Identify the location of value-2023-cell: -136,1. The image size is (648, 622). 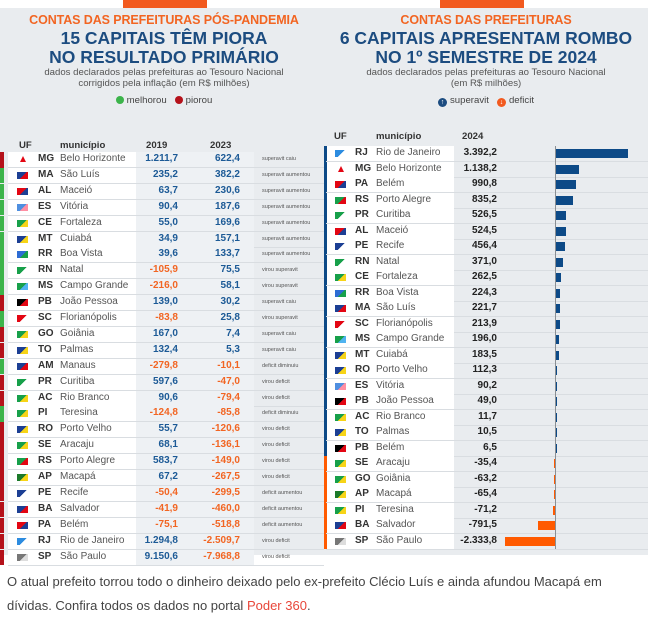
(225, 445).